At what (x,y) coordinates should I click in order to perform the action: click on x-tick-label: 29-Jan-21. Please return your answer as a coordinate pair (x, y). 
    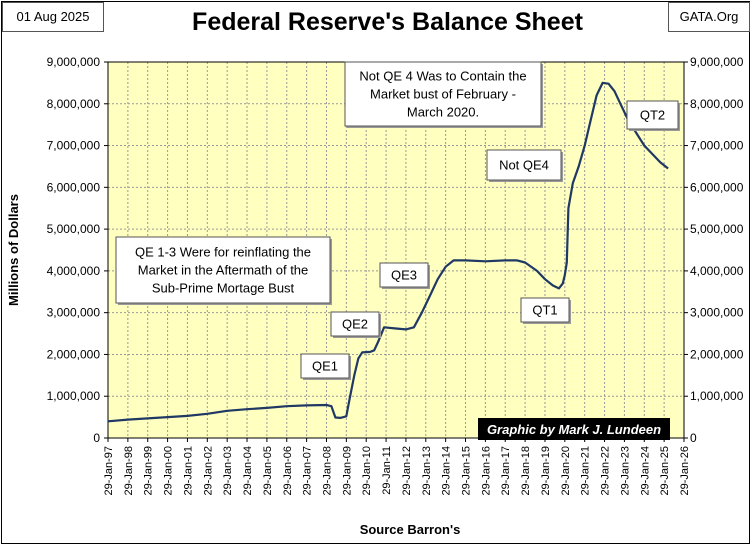
    Looking at the image, I should click on (586, 471).